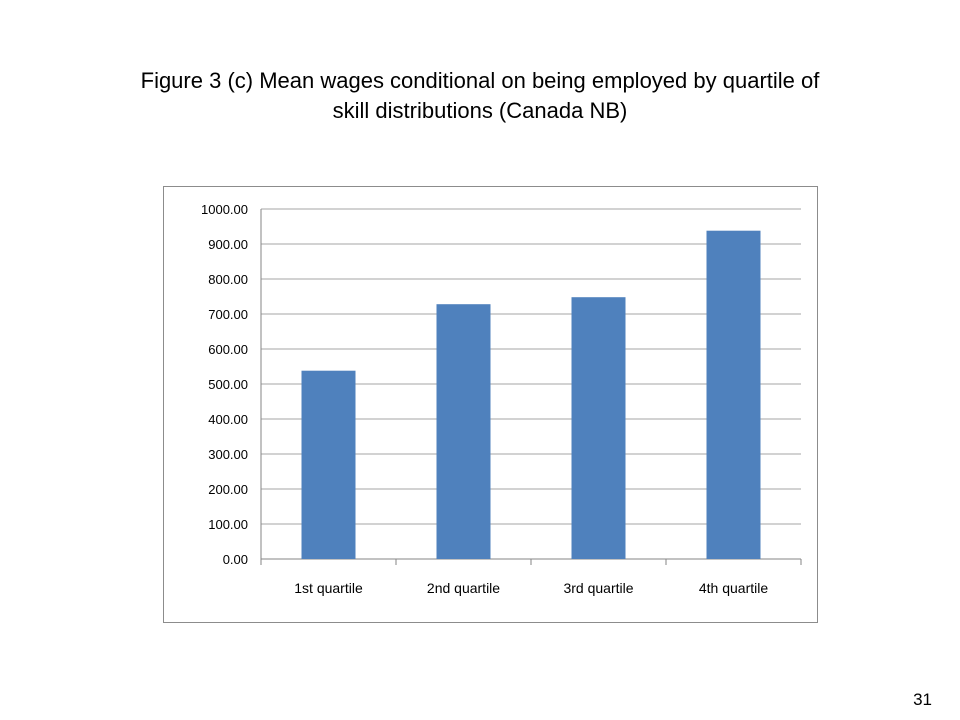  Describe the element at coordinates (228, 524) in the screenshot. I see `y-tick-label: 100.00` at that location.